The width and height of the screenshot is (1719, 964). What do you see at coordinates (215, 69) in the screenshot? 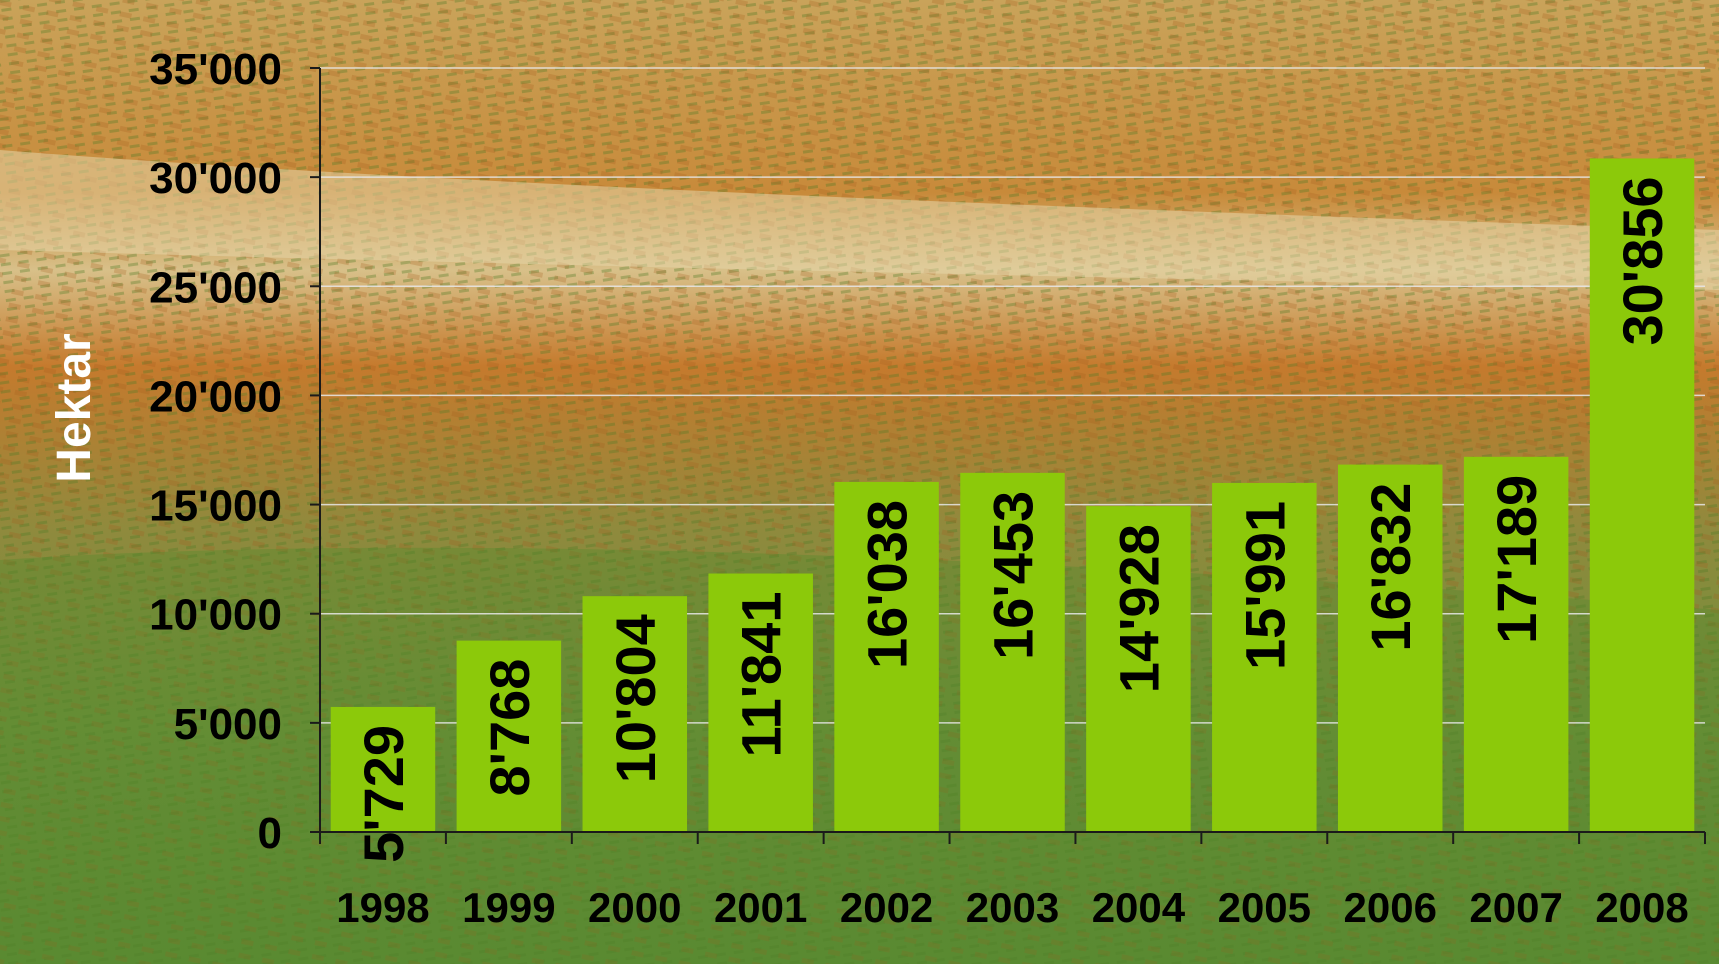
I see `y-tick-label: 35'000` at bounding box center [215, 69].